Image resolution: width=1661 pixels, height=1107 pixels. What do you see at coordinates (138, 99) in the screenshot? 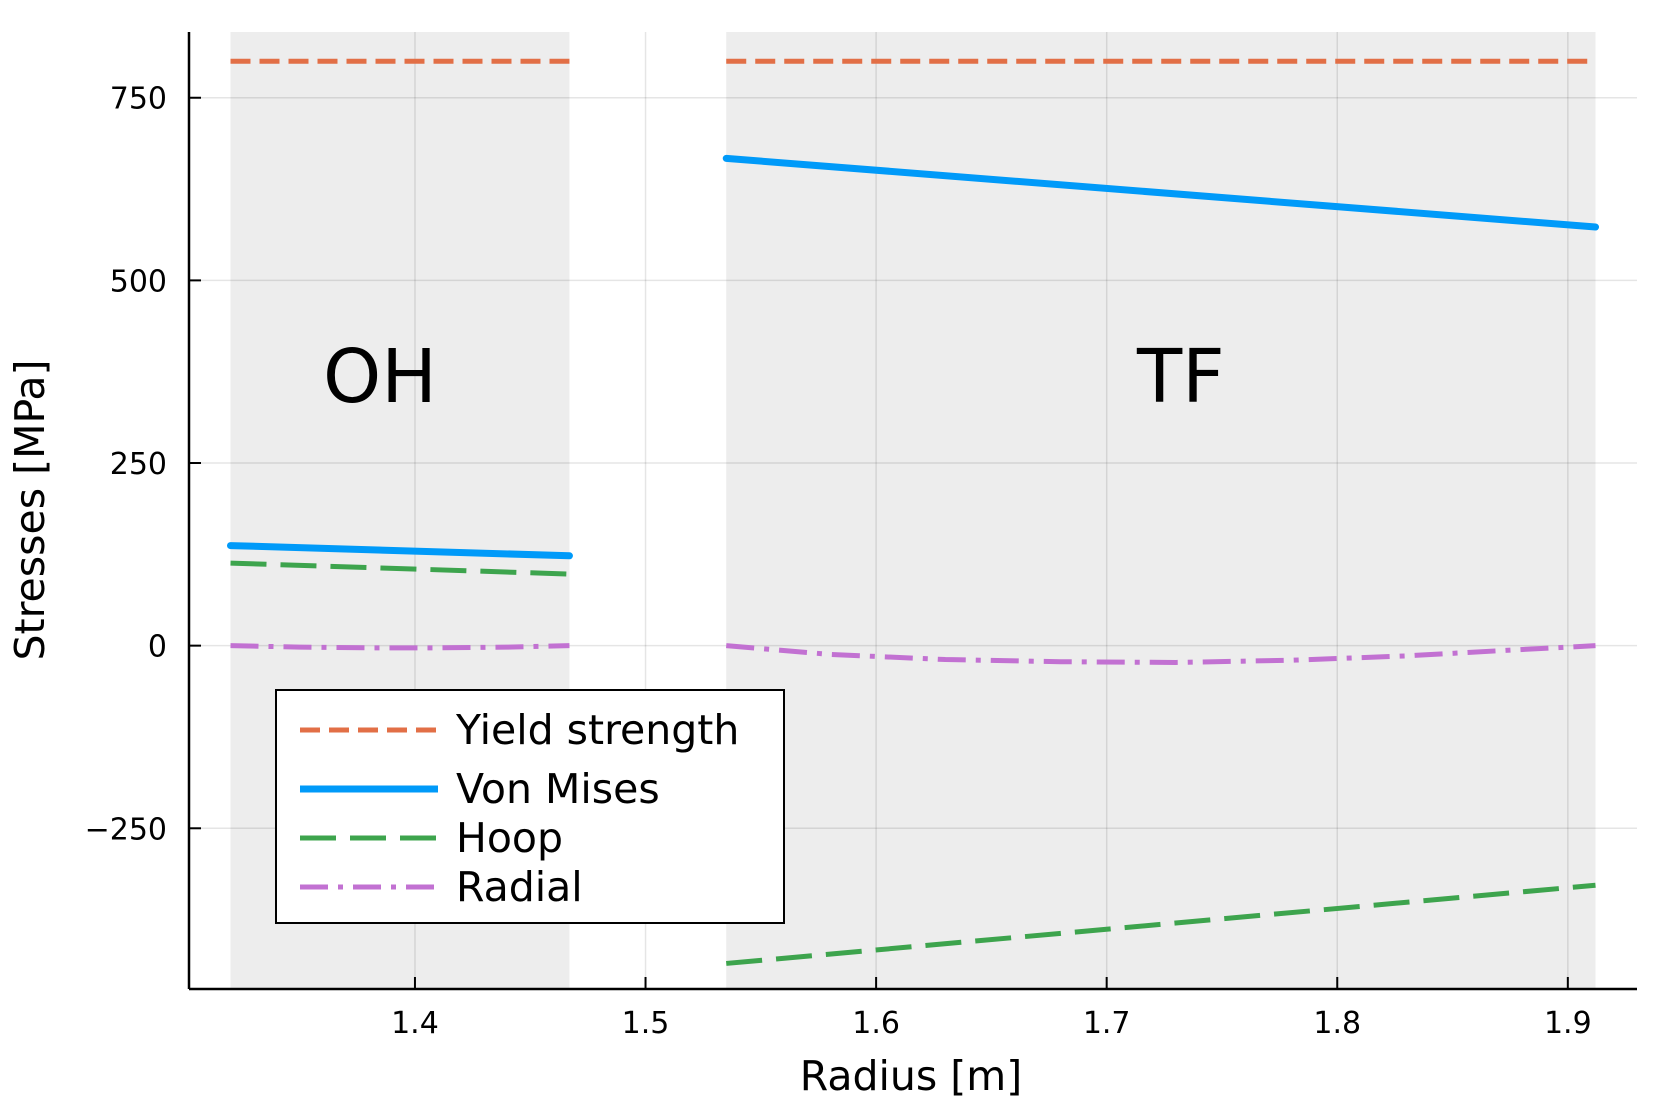
I see `y-tick-label: 750` at bounding box center [138, 99].